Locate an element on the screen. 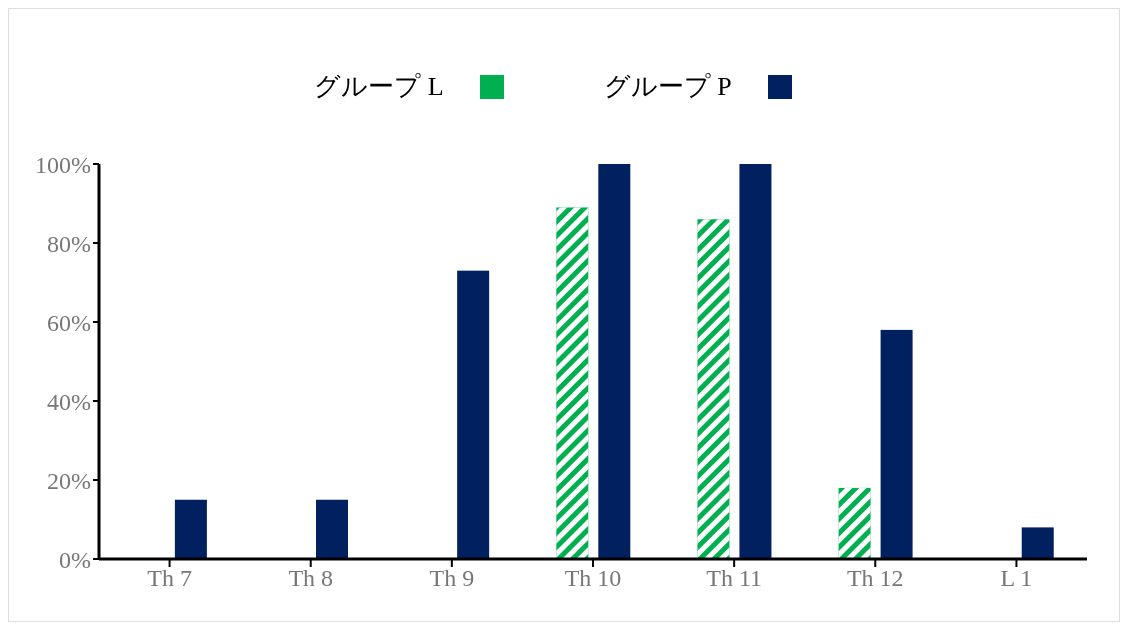 This screenshot has height=631, width=1128. x-tick-label: Th 9 is located at coordinates (452, 578).